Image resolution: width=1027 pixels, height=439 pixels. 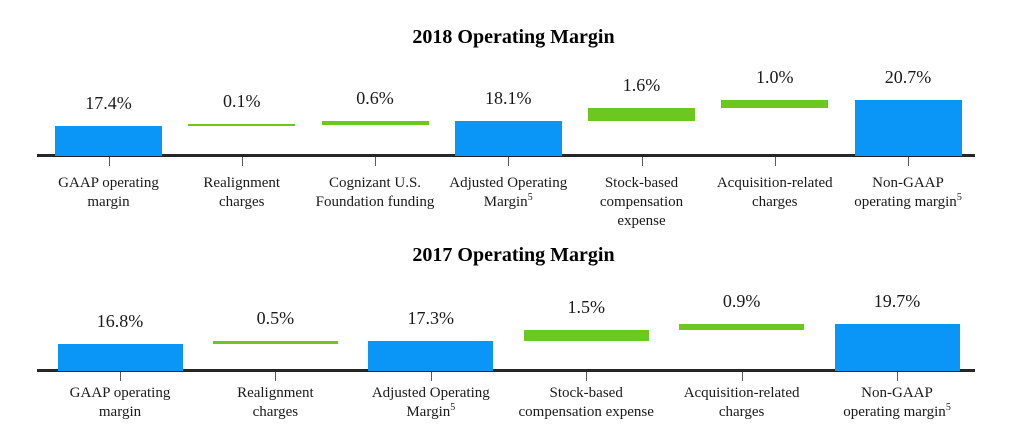 I want to click on value-label-acquisition-related-charges: 1.0%, so click(x=775, y=77).